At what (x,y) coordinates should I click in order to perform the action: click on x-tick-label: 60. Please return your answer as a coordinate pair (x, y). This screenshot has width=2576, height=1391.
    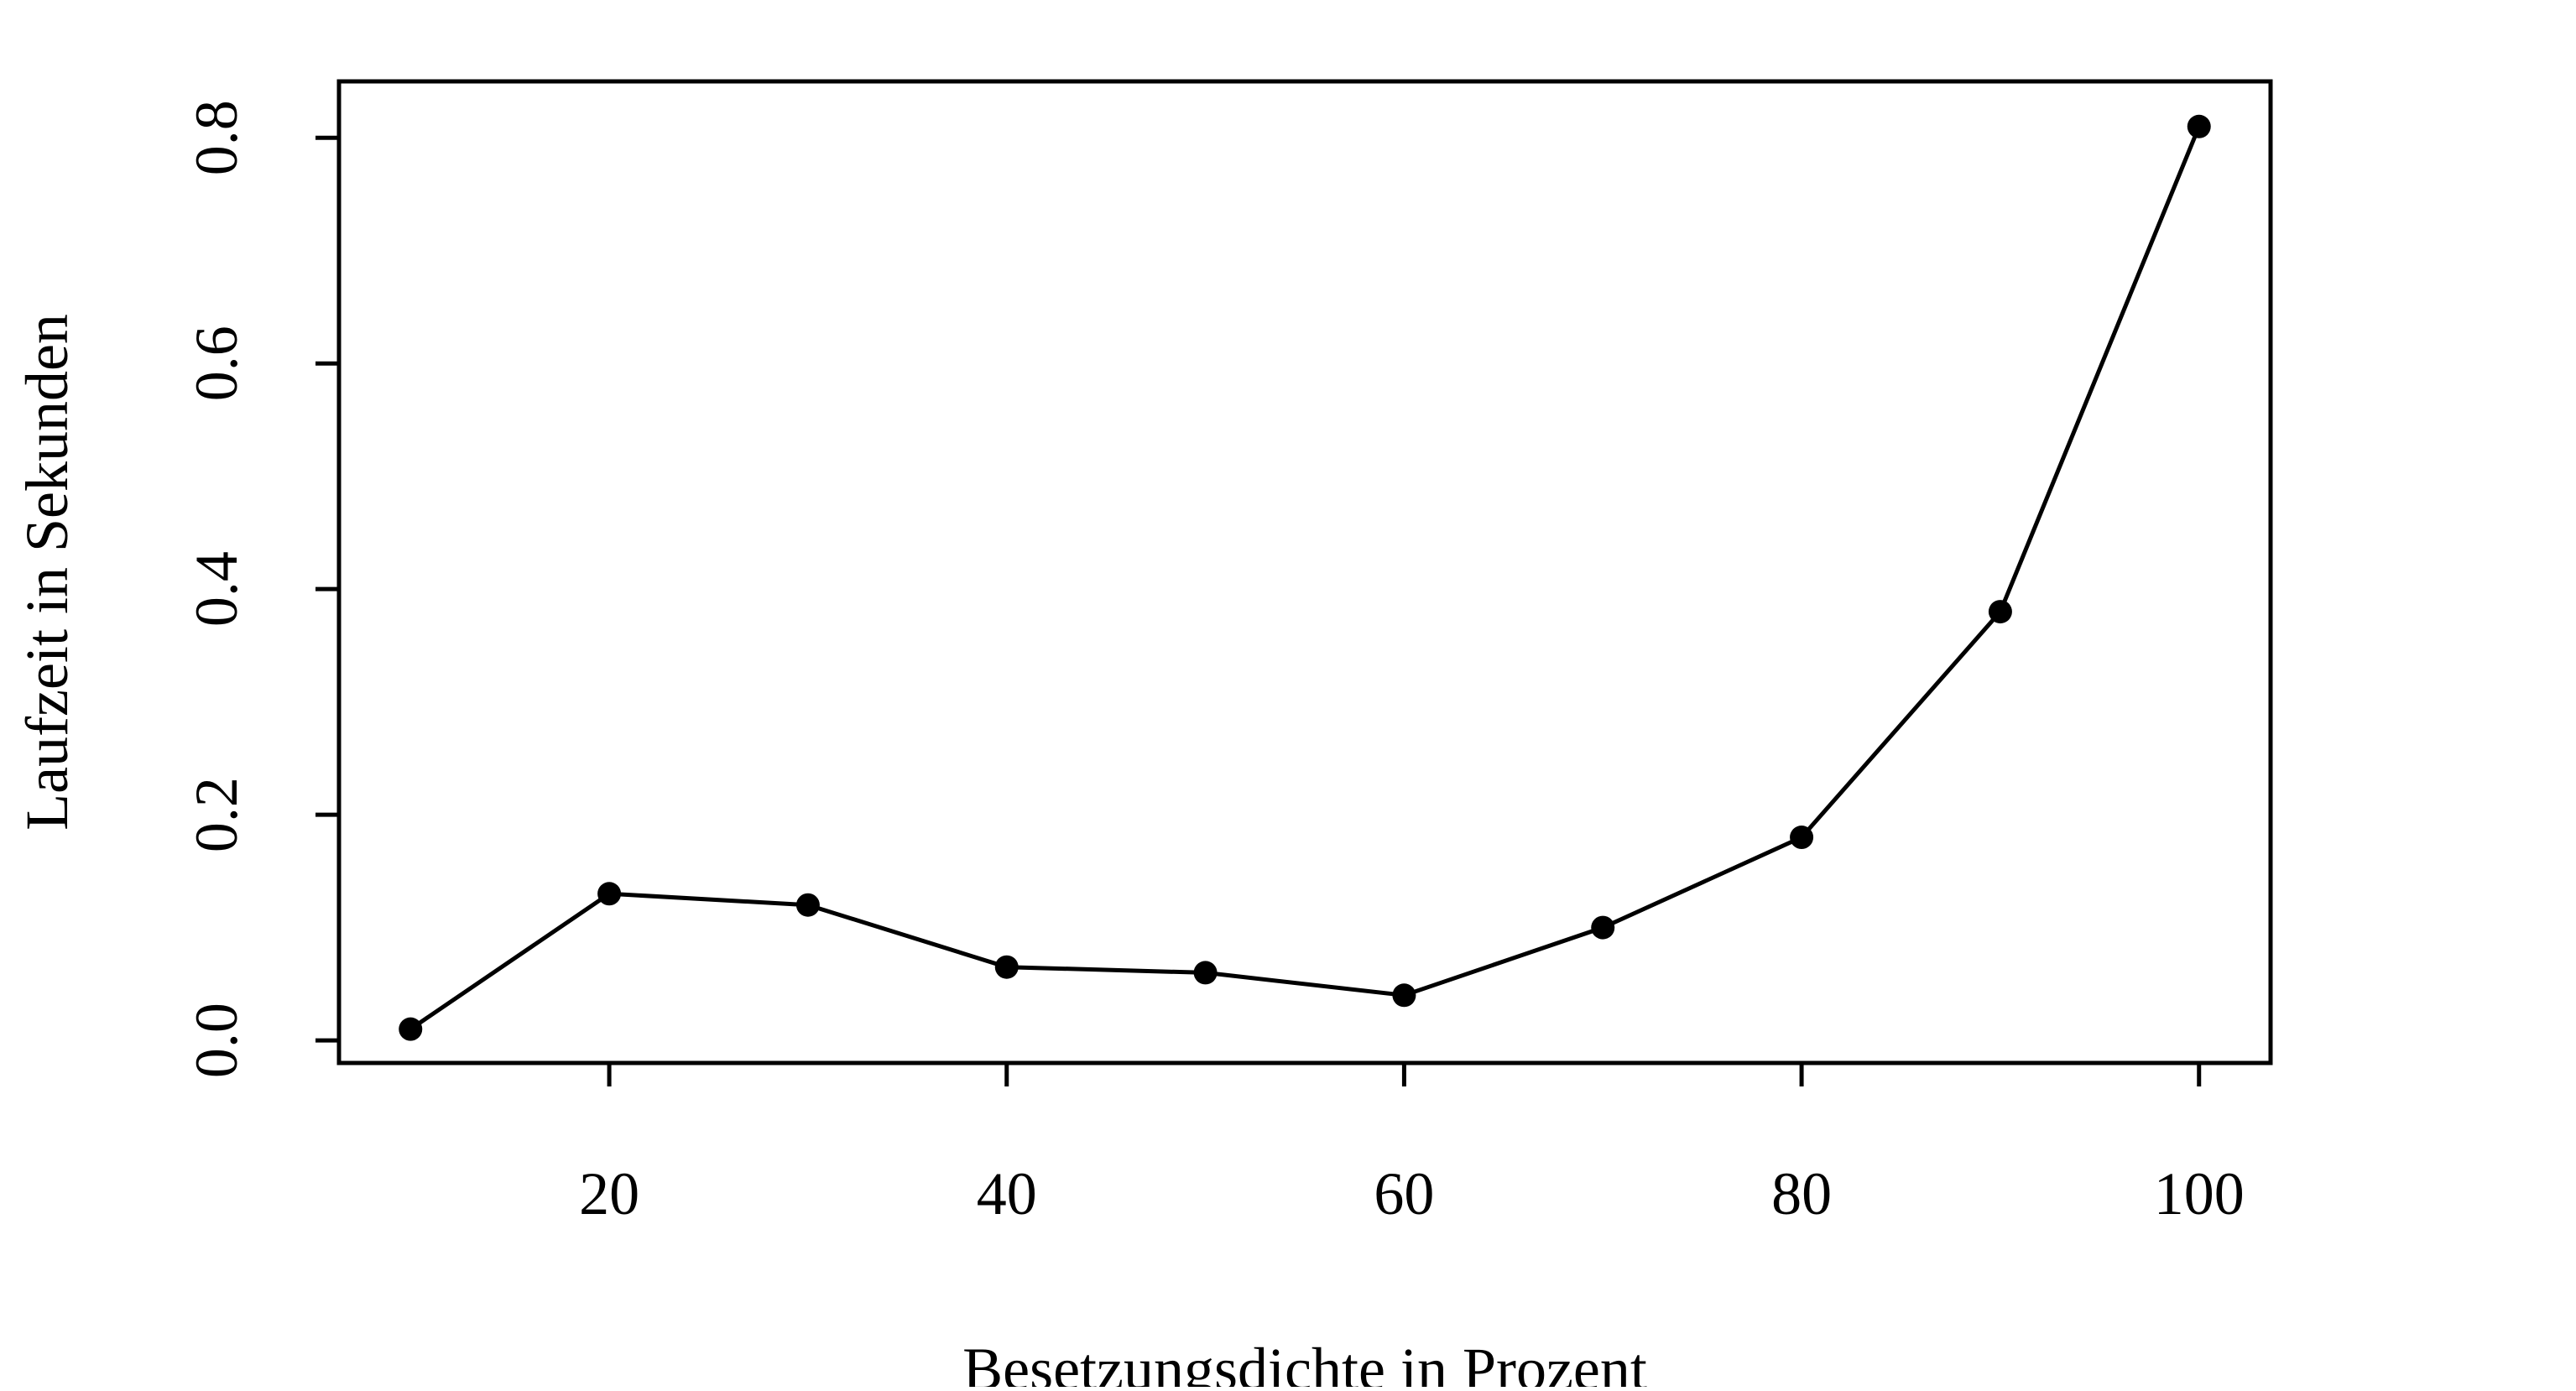
    Looking at the image, I should click on (1404, 1193).